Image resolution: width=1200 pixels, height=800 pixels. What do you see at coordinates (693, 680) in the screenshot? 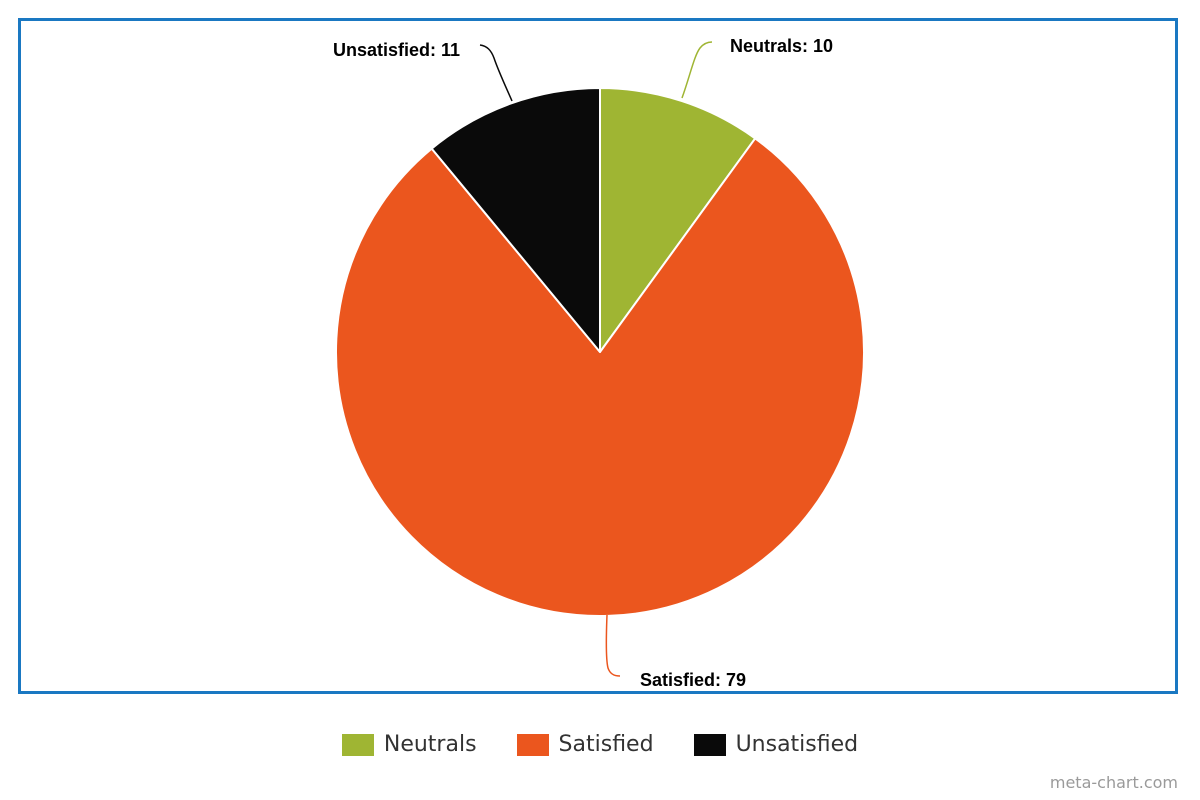
I see `data-label-satisfied: Satisfied: 79` at bounding box center [693, 680].